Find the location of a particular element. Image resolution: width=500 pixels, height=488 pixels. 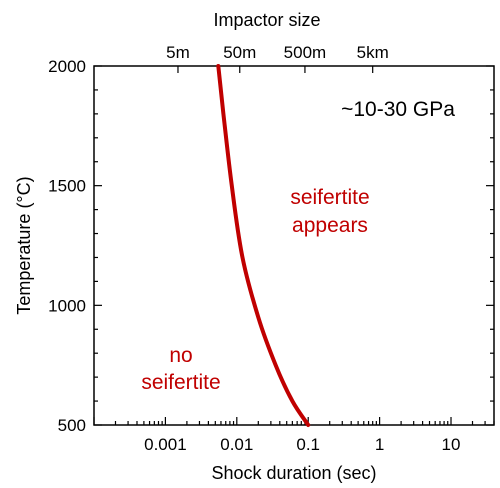

annotation-2: appears is located at coordinates (330, 225).